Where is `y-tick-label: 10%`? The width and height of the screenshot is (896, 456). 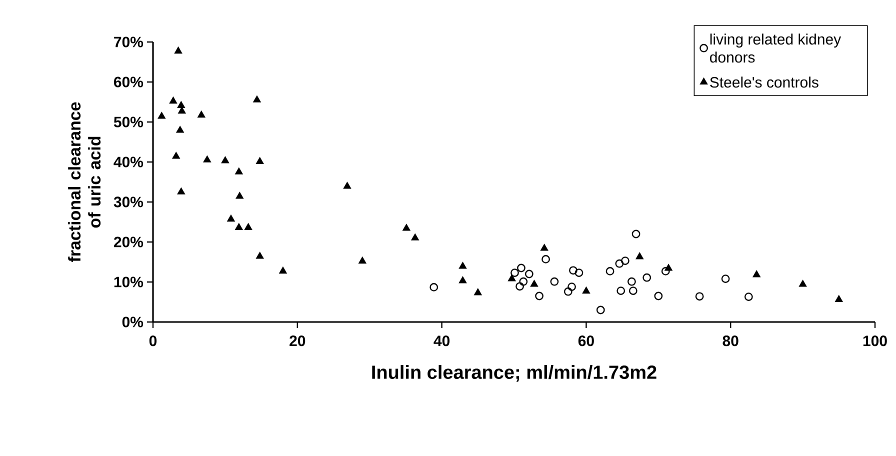
y-tick-label: 10% is located at coordinates (129, 282).